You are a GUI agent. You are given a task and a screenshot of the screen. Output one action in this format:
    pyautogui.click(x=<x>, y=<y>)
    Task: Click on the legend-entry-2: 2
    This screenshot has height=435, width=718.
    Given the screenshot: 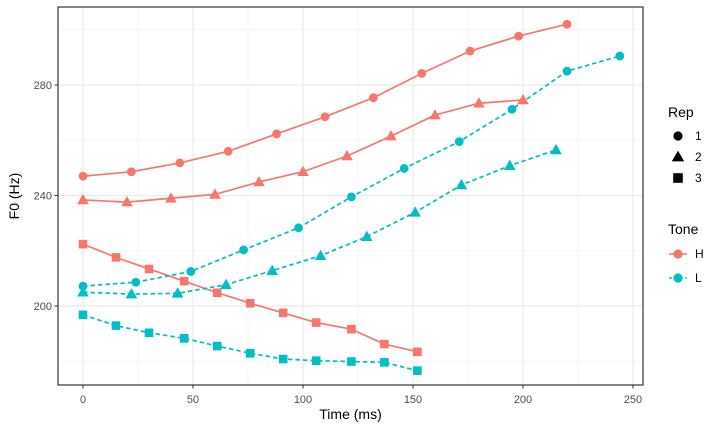 What is the action you would take?
    pyautogui.click(x=686, y=156)
    